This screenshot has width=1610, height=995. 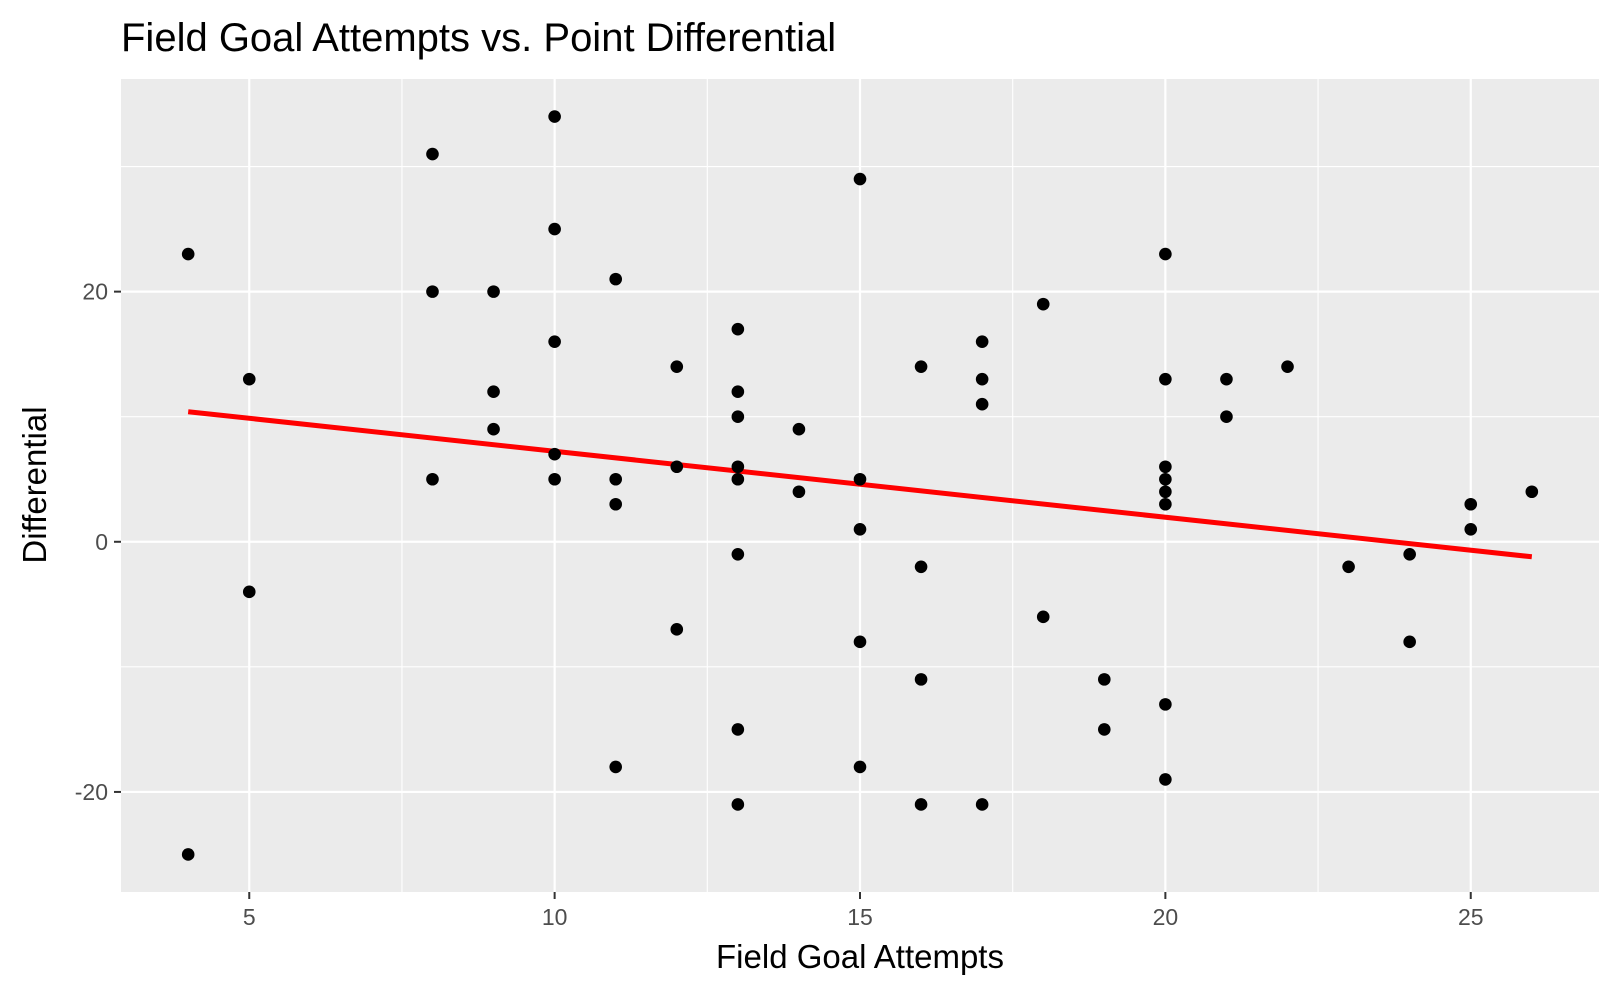 What do you see at coordinates (1166, 917) in the screenshot?
I see `x-tick-label: 20` at bounding box center [1166, 917].